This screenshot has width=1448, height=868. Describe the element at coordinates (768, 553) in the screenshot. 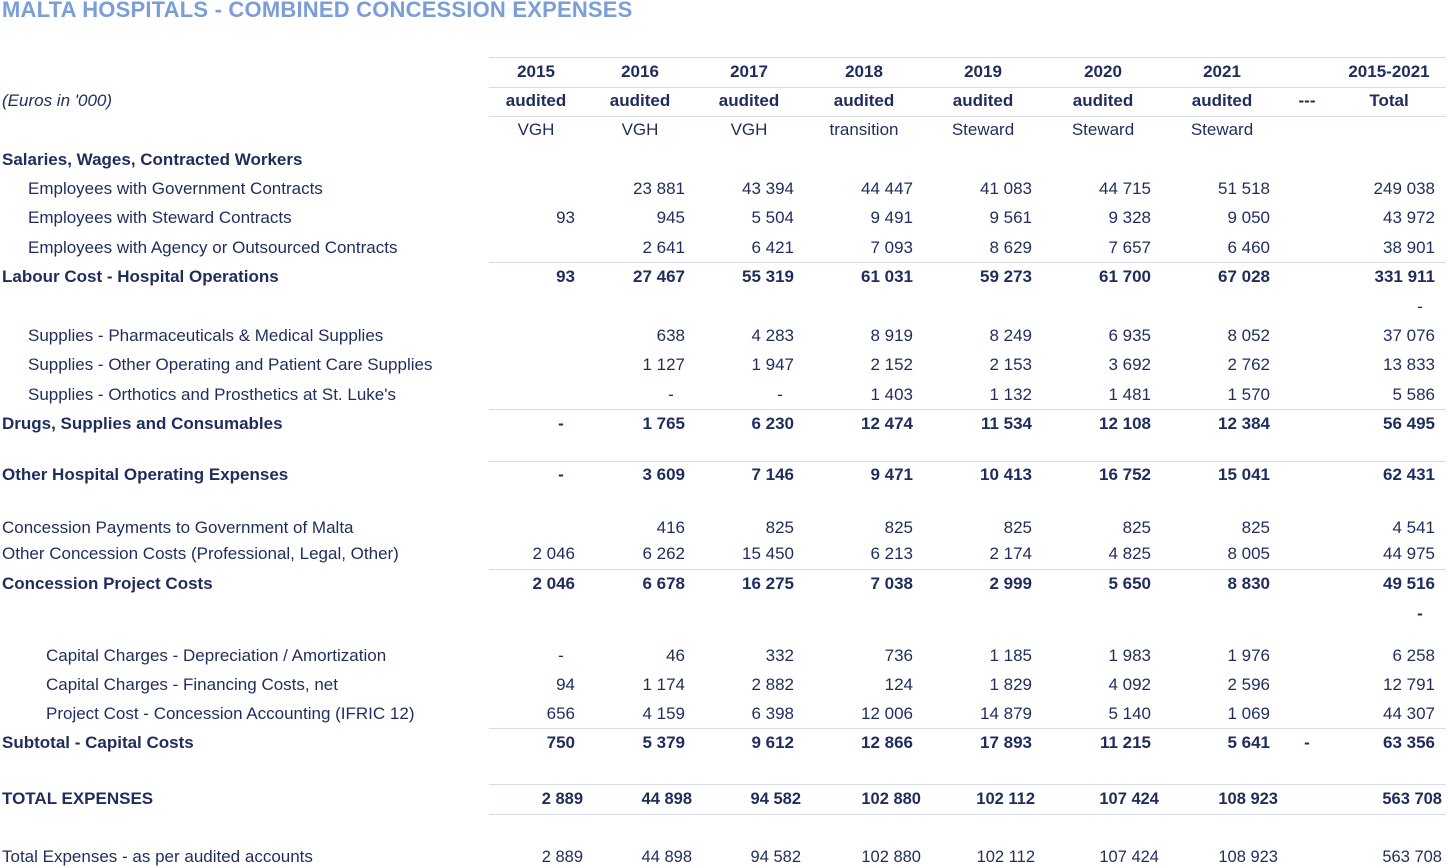

I see `cell-value: 15 450` at that location.